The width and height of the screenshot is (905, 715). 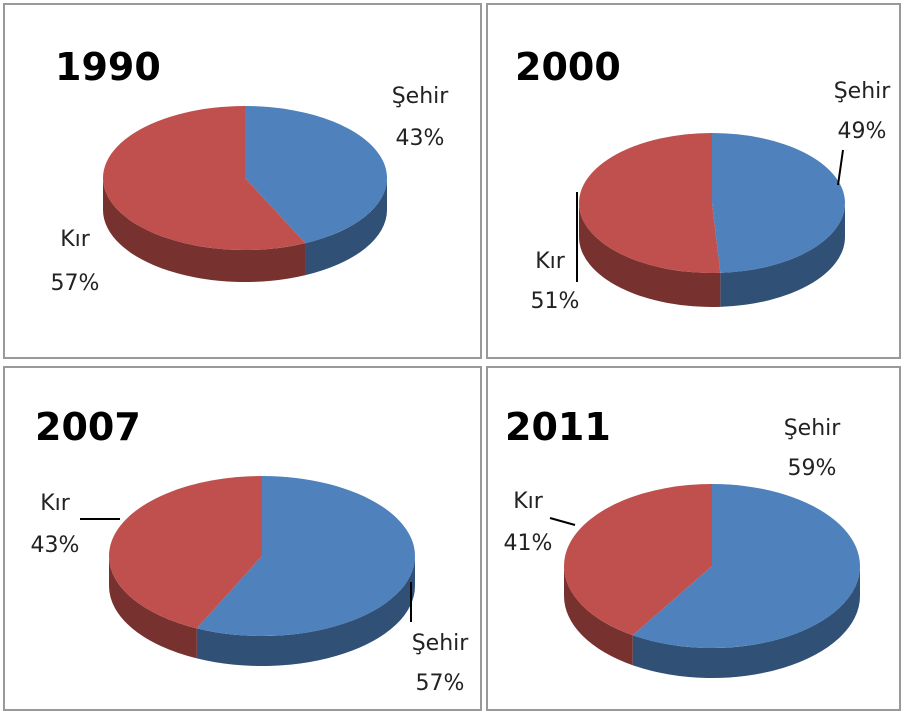 What do you see at coordinates (812, 468) in the screenshot?
I see `value-label: 59%` at bounding box center [812, 468].